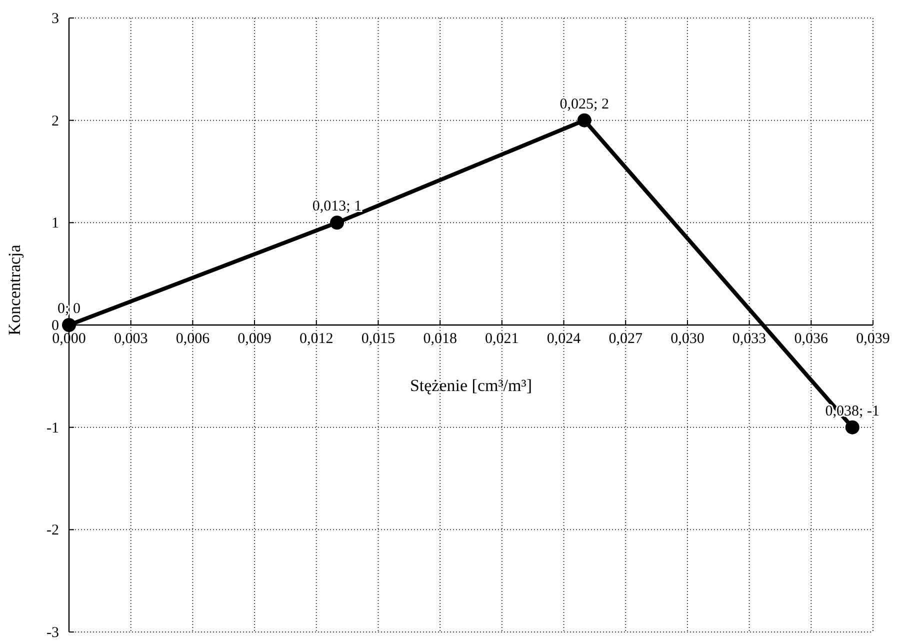 Image resolution: width=900 pixels, height=641 pixels. Describe the element at coordinates (52, 633) in the screenshot. I see `y-tick-label: -3` at that location.